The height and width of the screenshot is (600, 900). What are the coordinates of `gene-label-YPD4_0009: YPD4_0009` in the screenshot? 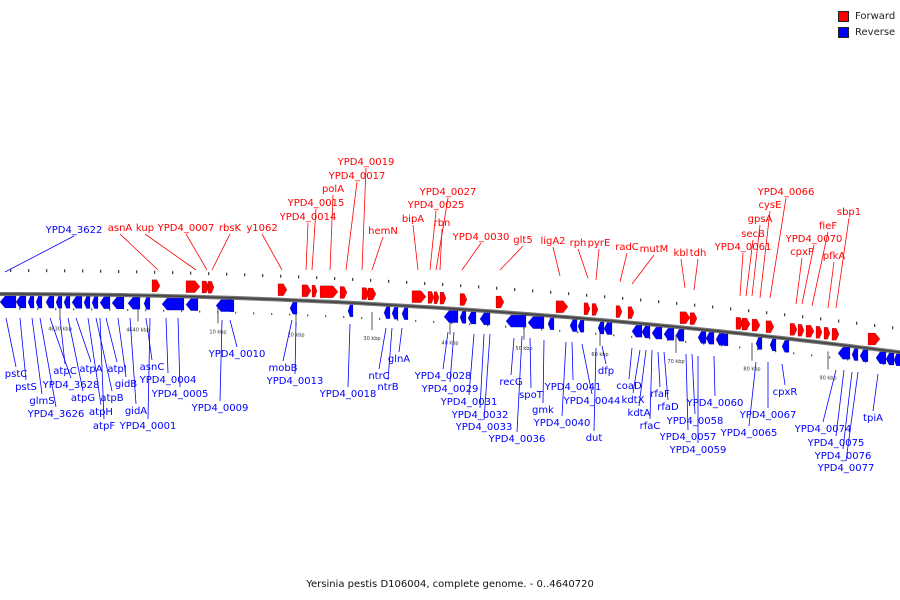 It's located at (220, 408).